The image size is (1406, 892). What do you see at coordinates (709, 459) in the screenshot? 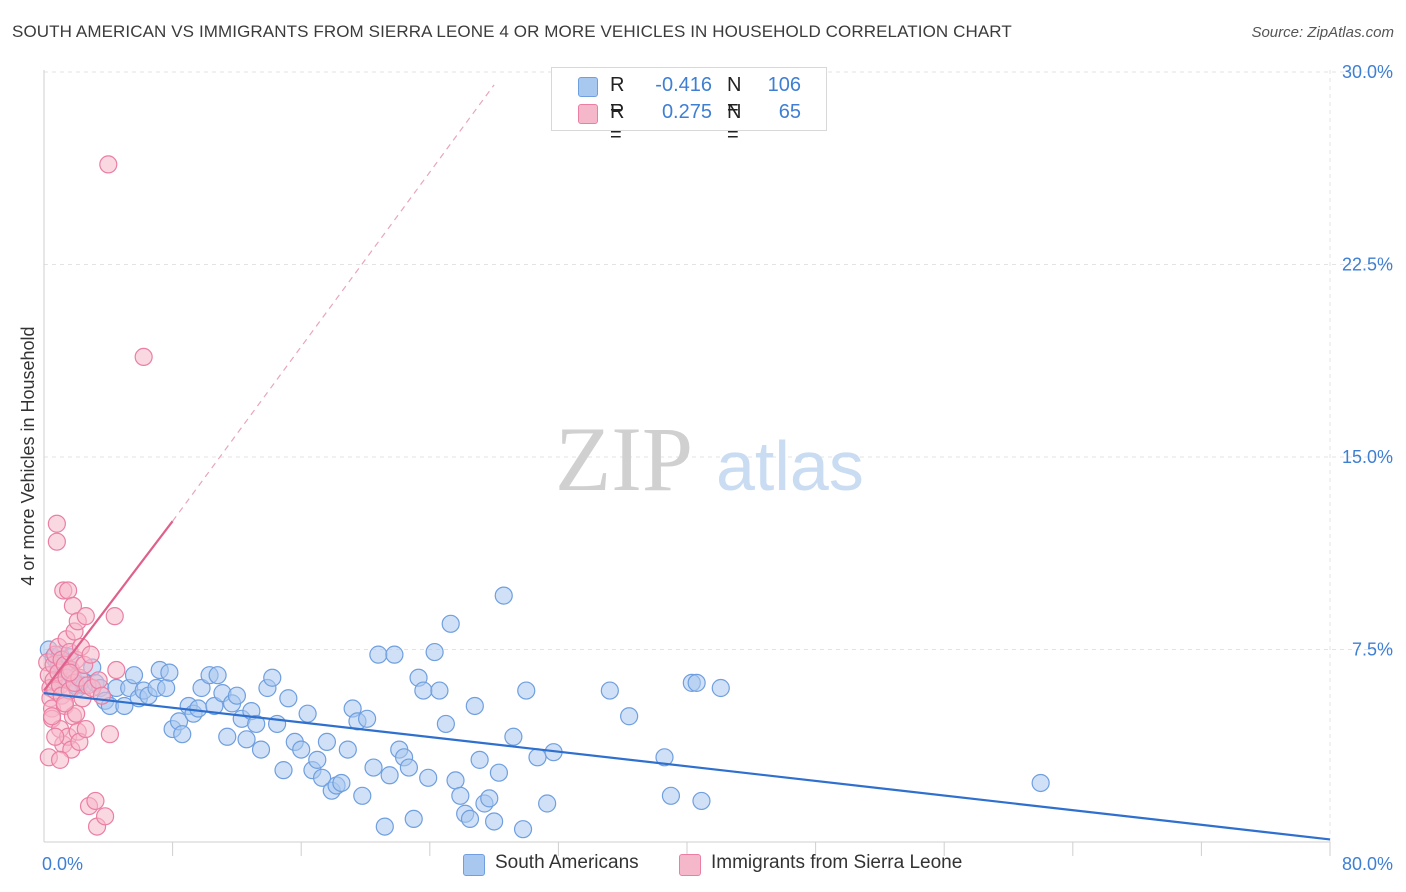
I see `watermark: ZIP atlas` at bounding box center [709, 459].